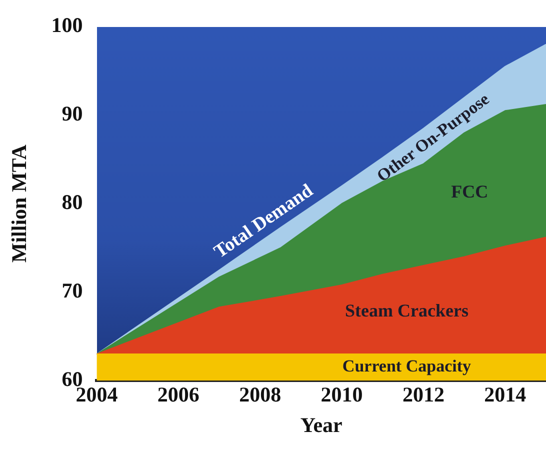 The width and height of the screenshot is (546, 451). I want to click on x-axis-title: Year, so click(321, 424).